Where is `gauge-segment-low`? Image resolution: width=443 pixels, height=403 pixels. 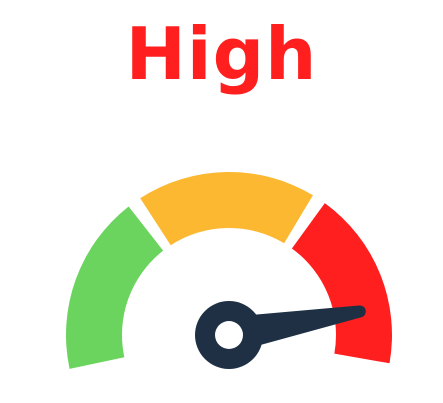
gauge-segment-low is located at coordinates (114, 287).